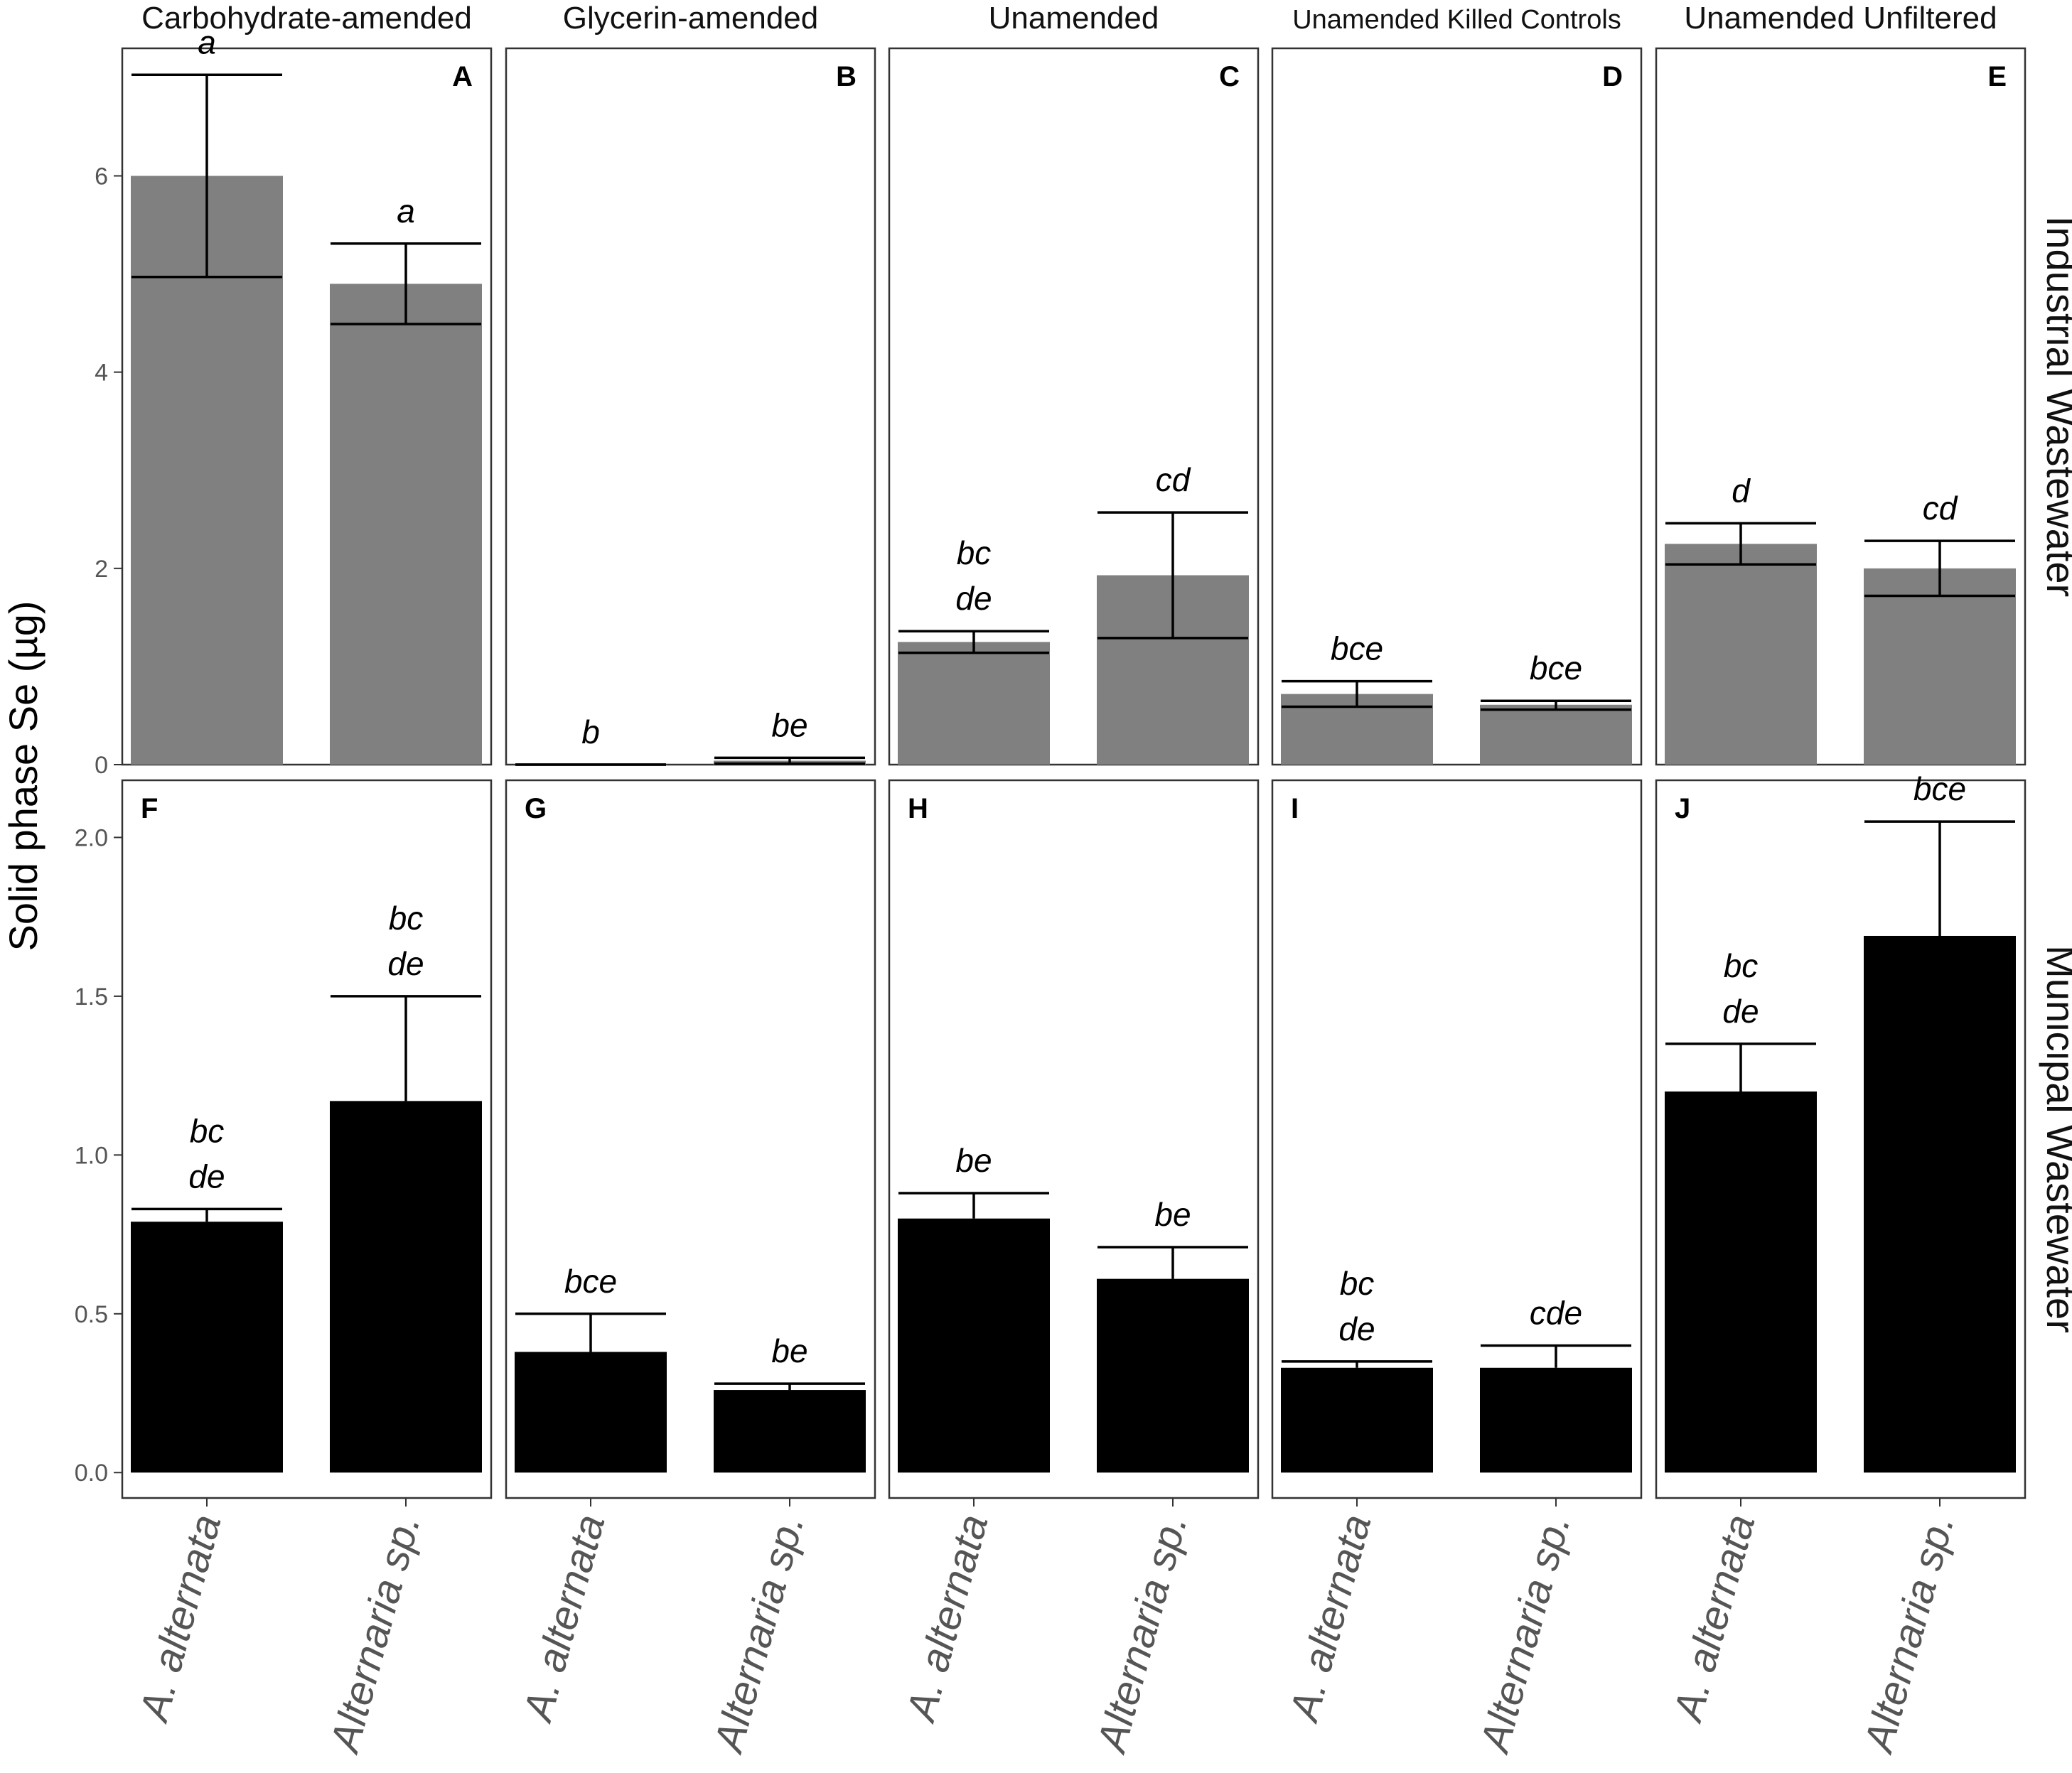  What do you see at coordinates (847, 76) in the screenshot?
I see `panel-letter: B` at bounding box center [847, 76].